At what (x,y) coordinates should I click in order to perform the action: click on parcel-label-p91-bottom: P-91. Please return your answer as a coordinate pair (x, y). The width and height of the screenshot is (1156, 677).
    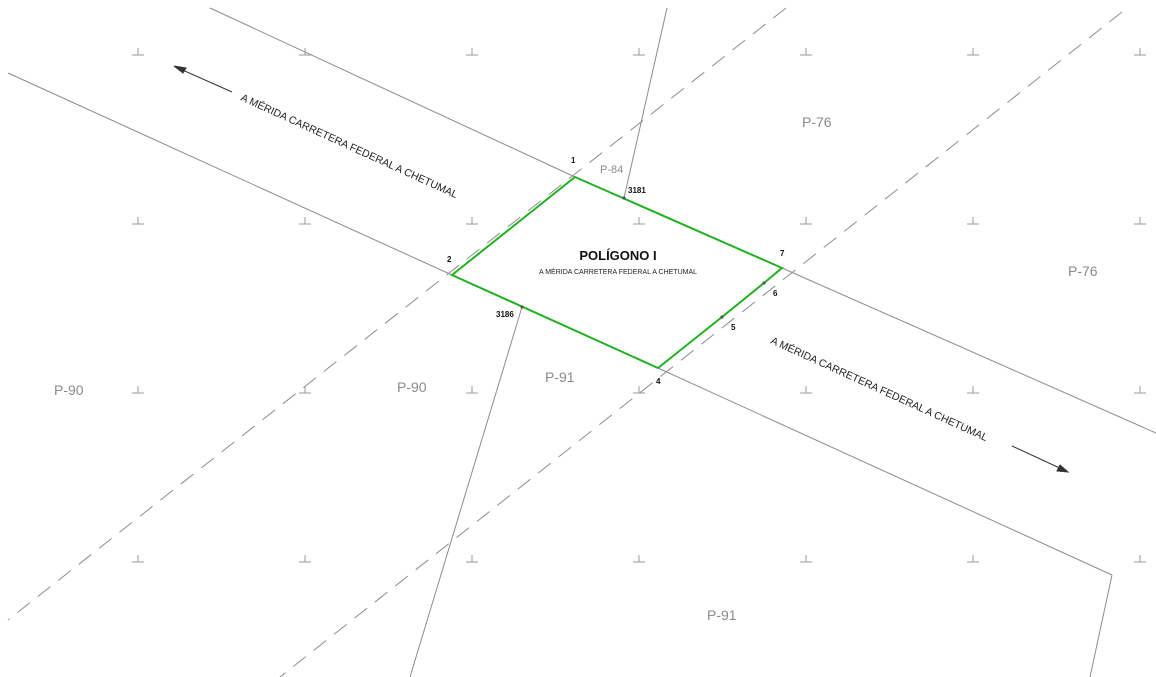
    Looking at the image, I should click on (722, 615).